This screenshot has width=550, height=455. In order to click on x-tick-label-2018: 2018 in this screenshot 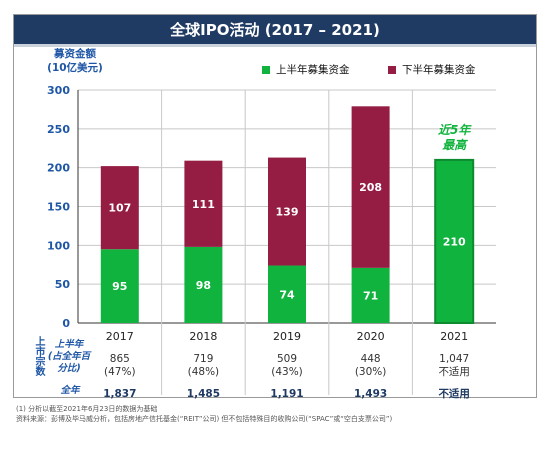, I will do `click(203, 336)`.